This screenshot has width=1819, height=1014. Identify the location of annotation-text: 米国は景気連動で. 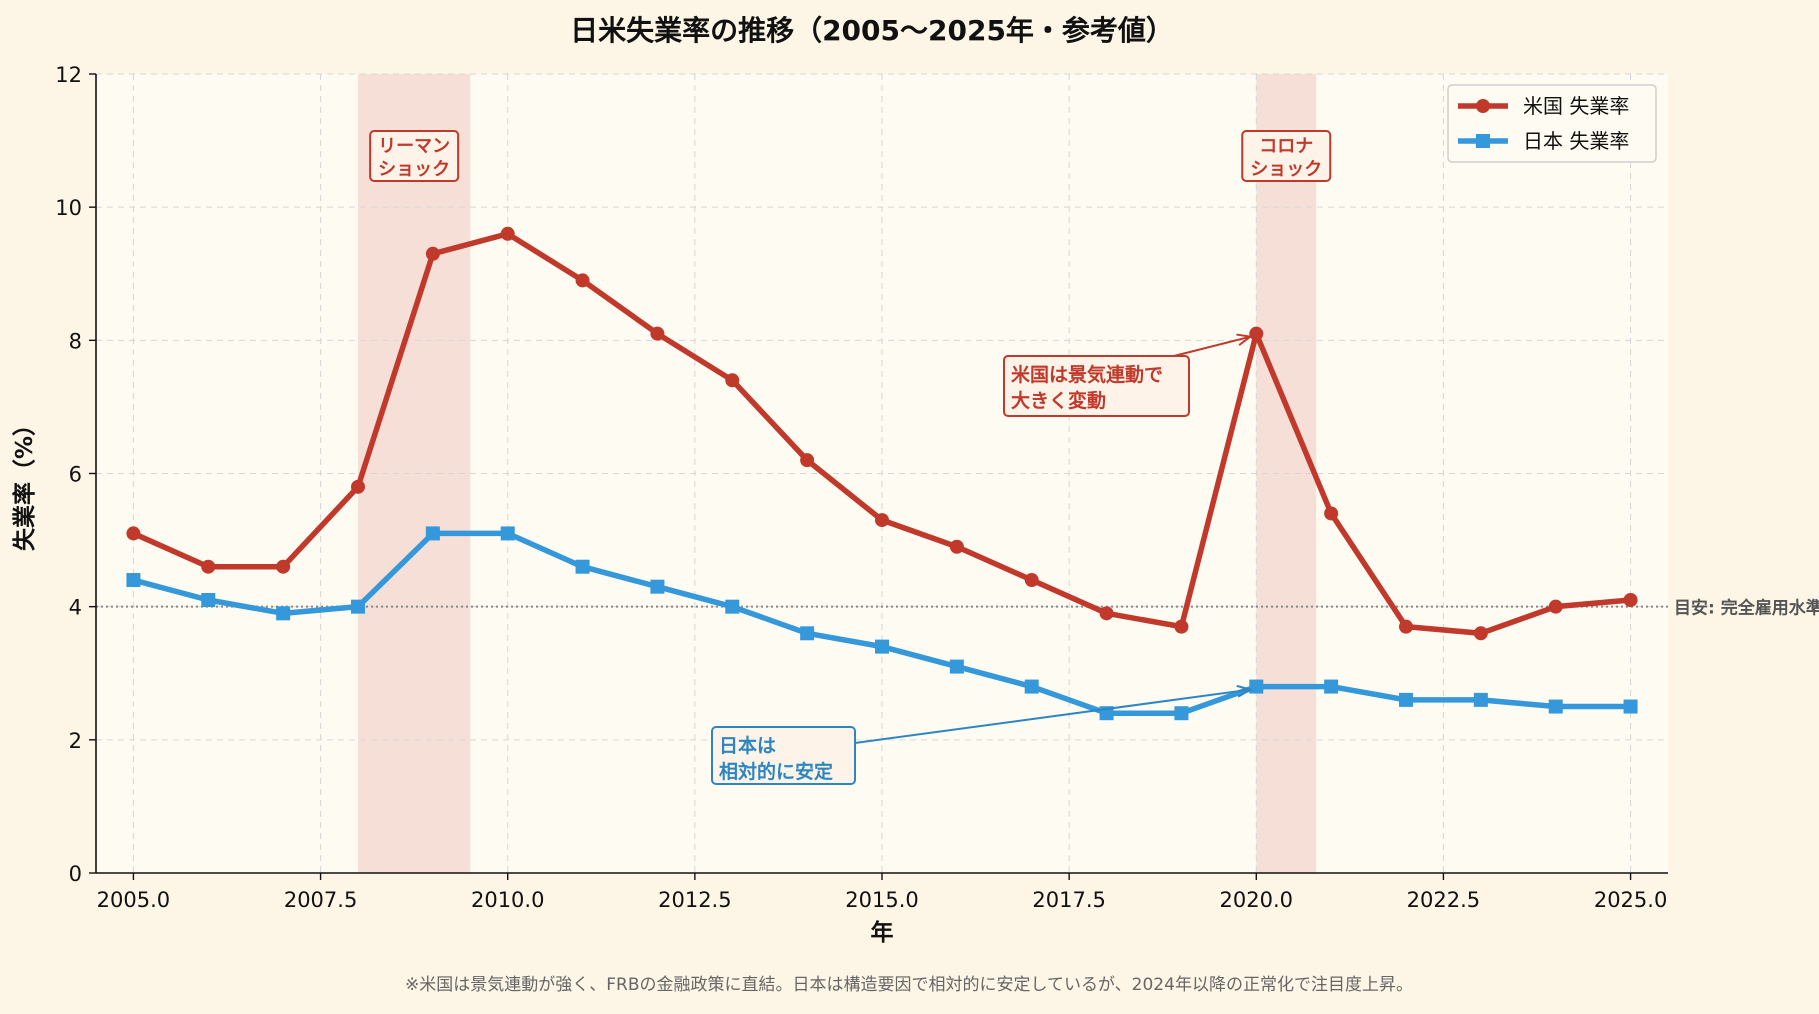
(1087, 374).